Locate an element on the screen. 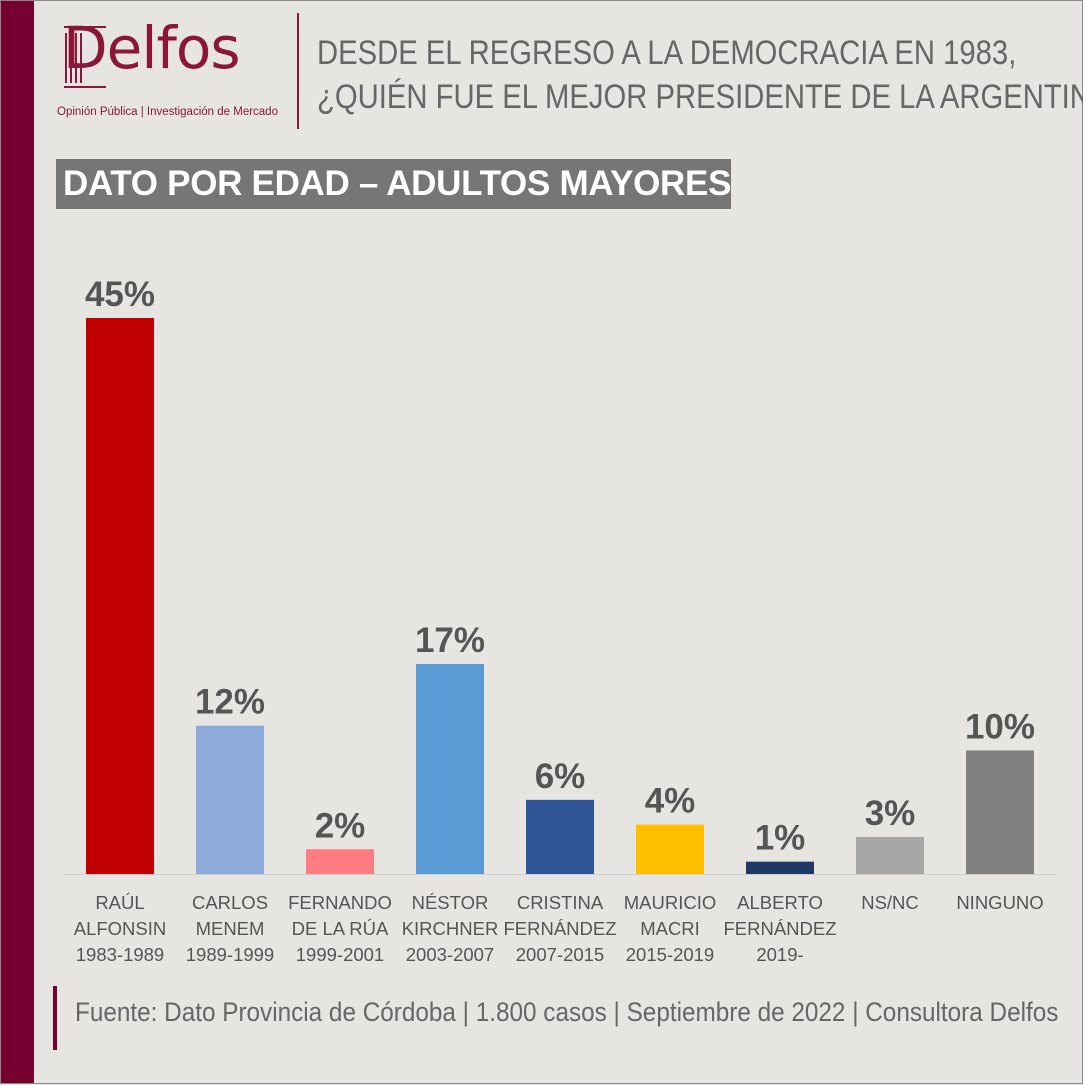 The width and height of the screenshot is (1083, 1085). category-label: ALFONSIN is located at coordinates (120, 928).